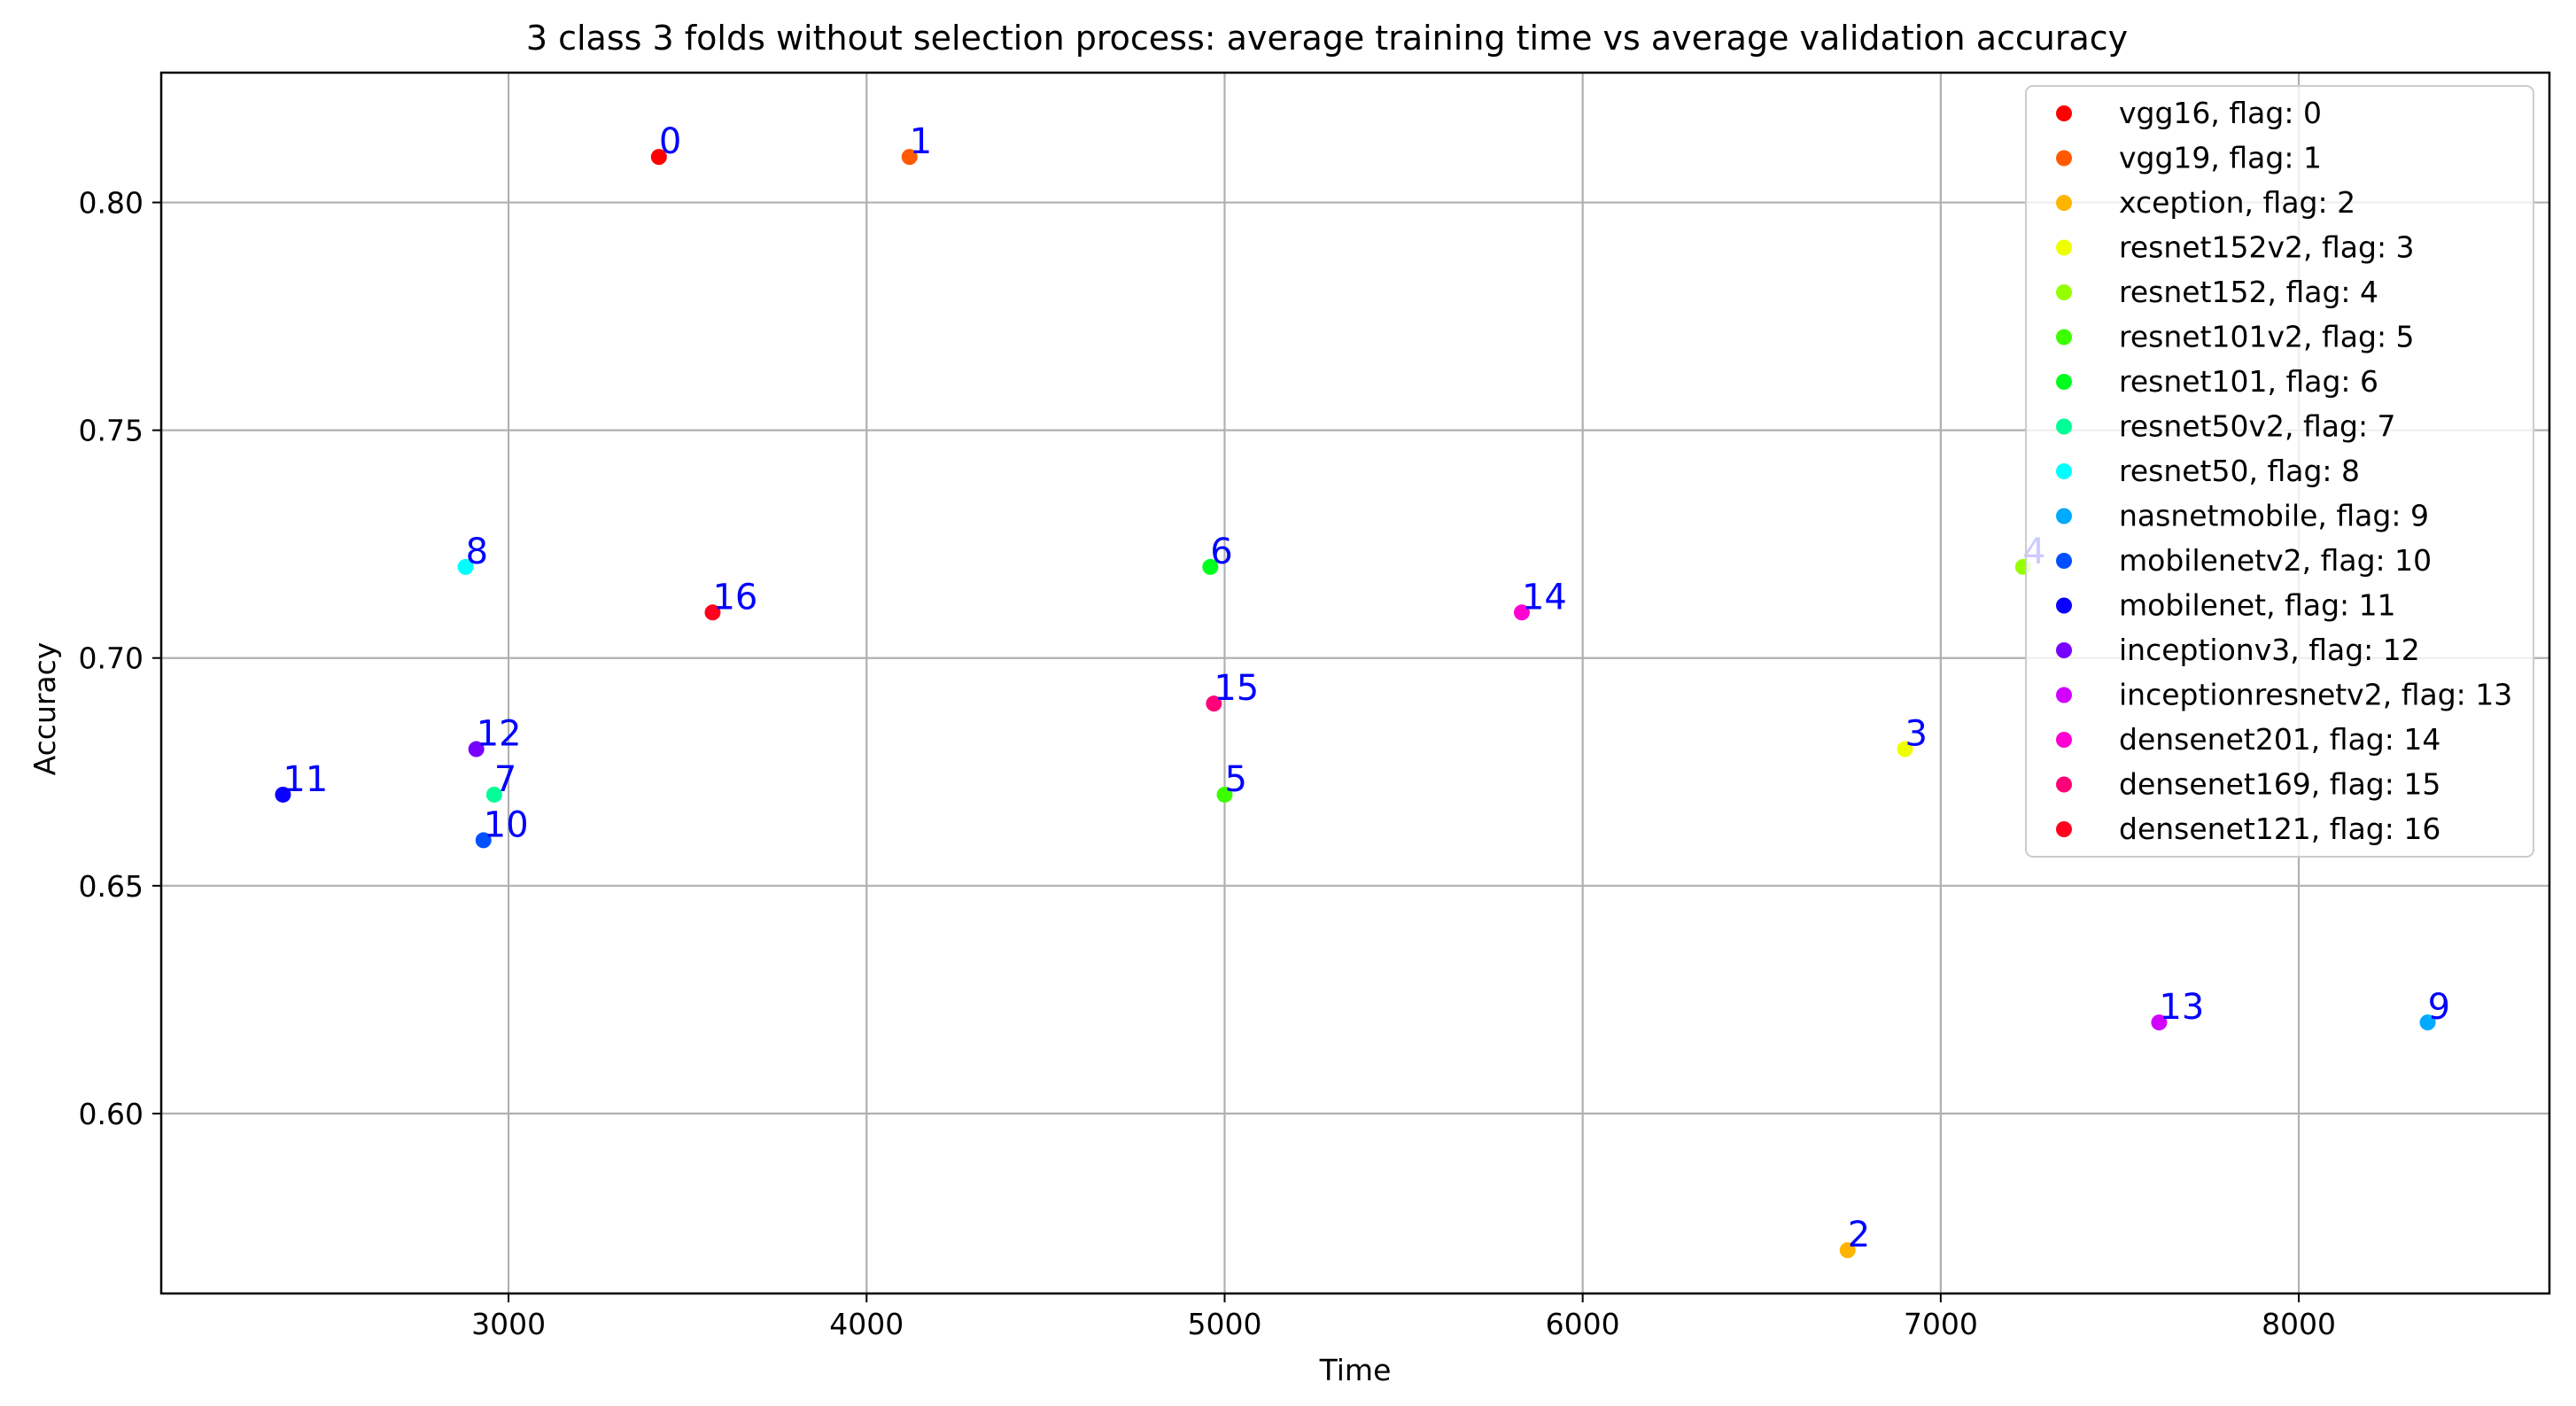  What do you see at coordinates (506, 824) in the screenshot?
I see `point-label: 10` at bounding box center [506, 824].